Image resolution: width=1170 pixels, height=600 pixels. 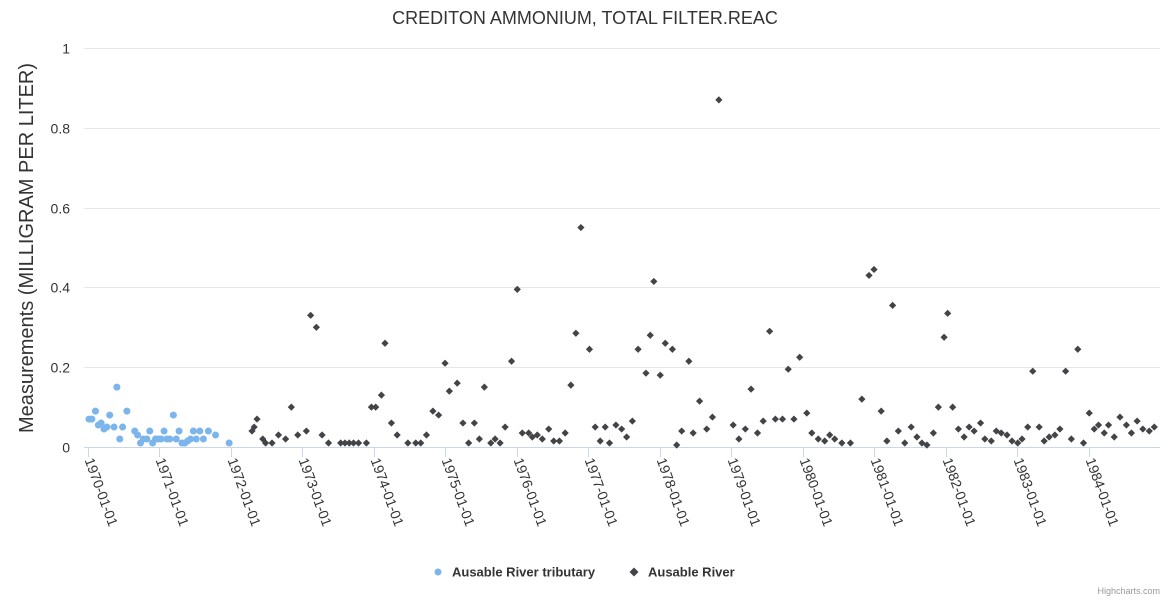 What do you see at coordinates (682, 572) in the screenshot?
I see `legend-item-river: Ausable River` at bounding box center [682, 572].